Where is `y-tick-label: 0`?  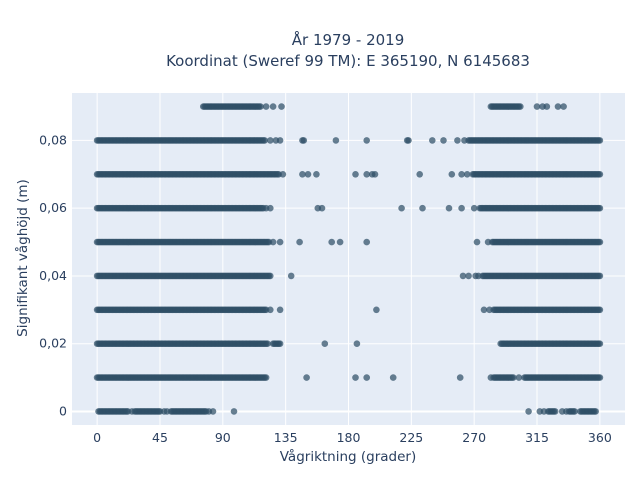 y-tick-label: 0 is located at coordinates (63, 410).